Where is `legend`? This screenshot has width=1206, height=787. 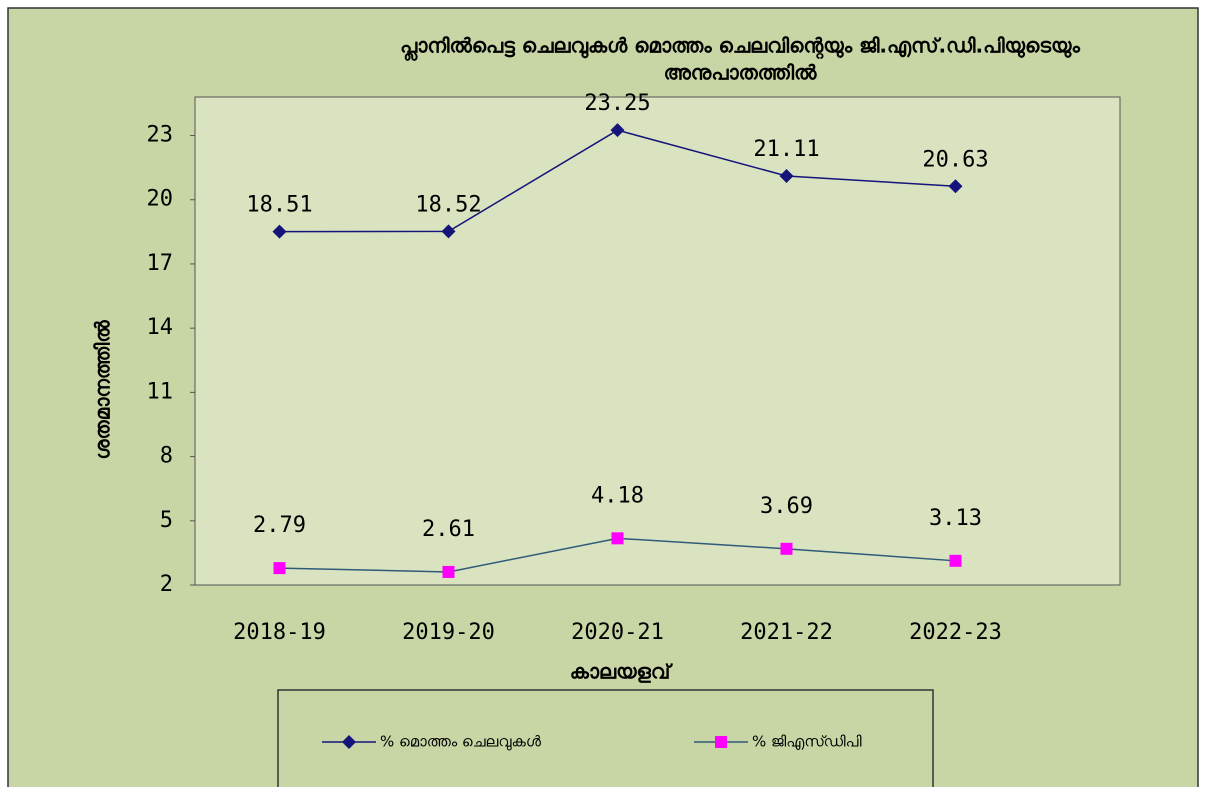 legend is located at coordinates (605, 738).